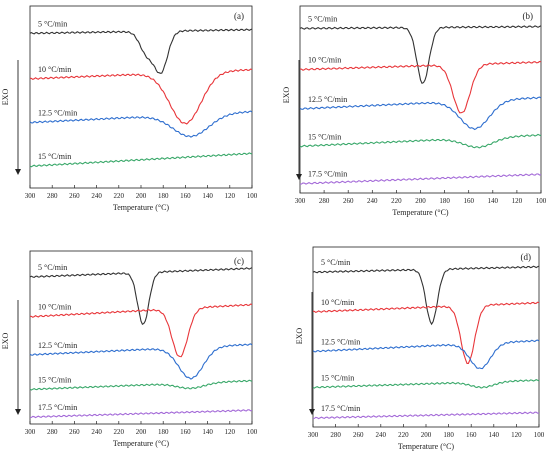  Describe the element at coordinates (528, 16) in the screenshot. I see `panel-label: (b)` at that location.